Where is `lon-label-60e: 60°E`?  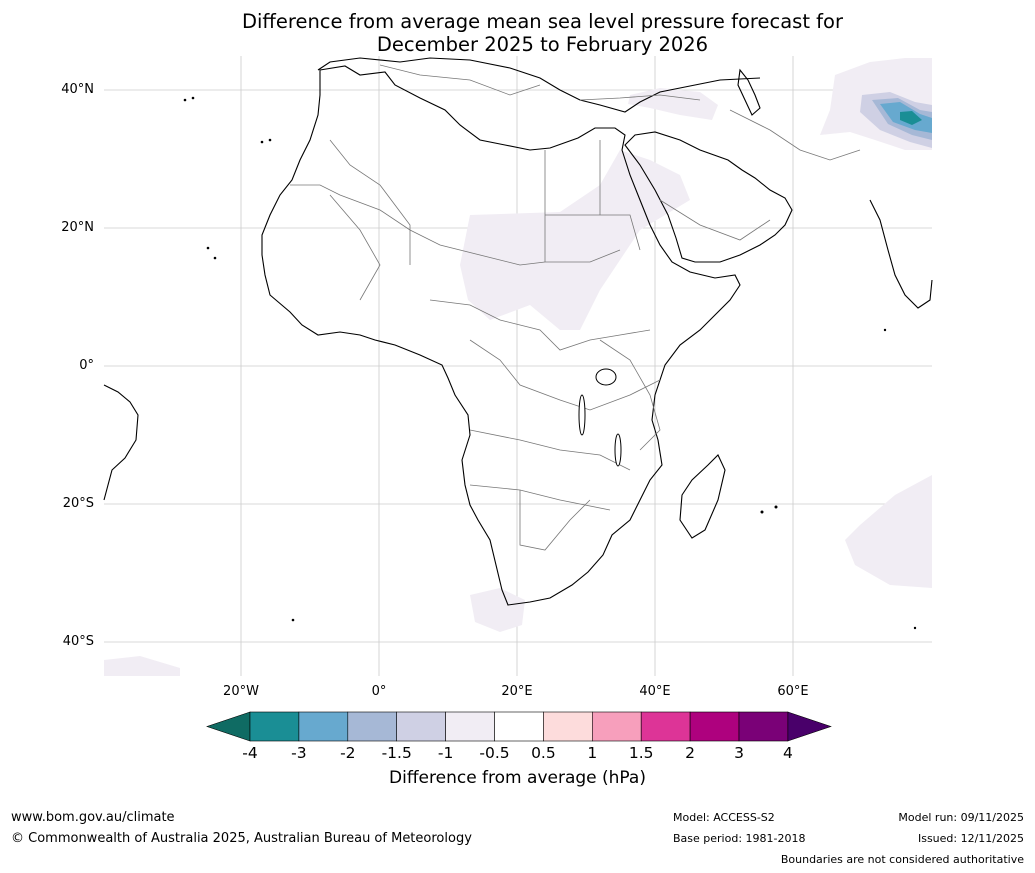 lon-label-60e: 60°E is located at coordinates (793, 691).